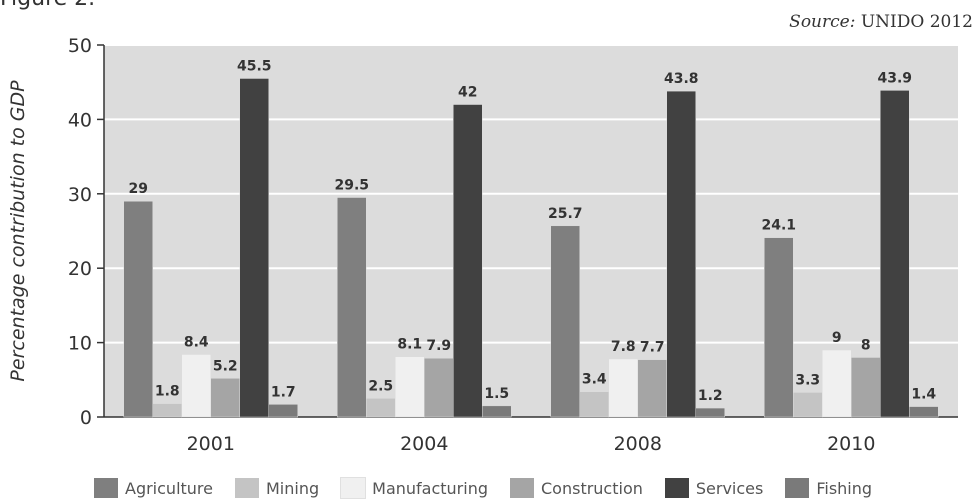 This screenshot has height=502, width=979. Describe the element at coordinates (681, 254) in the screenshot. I see `bar-services-2008` at that location.